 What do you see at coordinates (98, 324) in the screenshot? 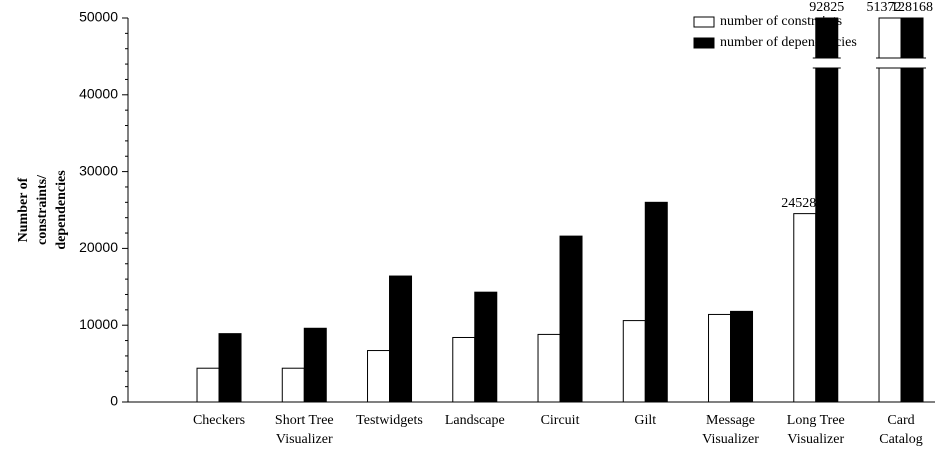
I see `y-tick-label: 10000` at bounding box center [98, 324].